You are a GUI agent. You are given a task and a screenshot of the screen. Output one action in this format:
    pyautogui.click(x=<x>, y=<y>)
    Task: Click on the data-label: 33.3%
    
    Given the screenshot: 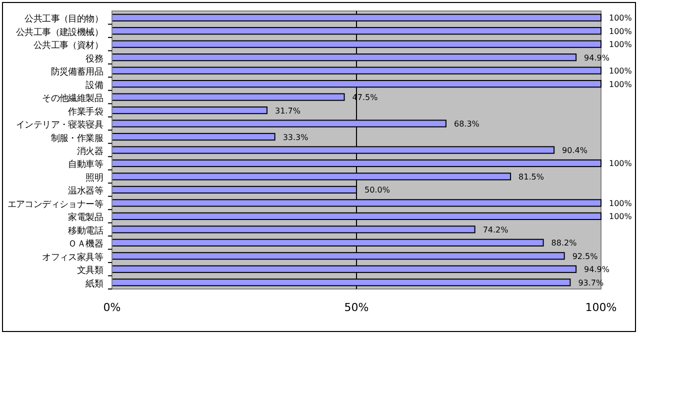 What is the action you would take?
    pyautogui.click(x=295, y=137)
    